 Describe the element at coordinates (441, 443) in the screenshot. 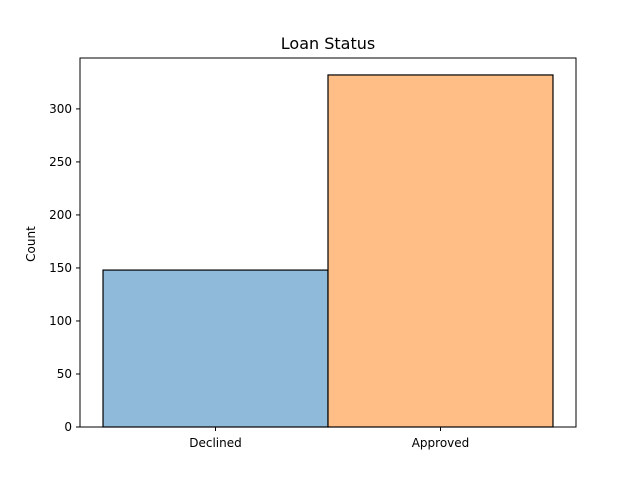

I see `x-tick-label: Approved` at that location.